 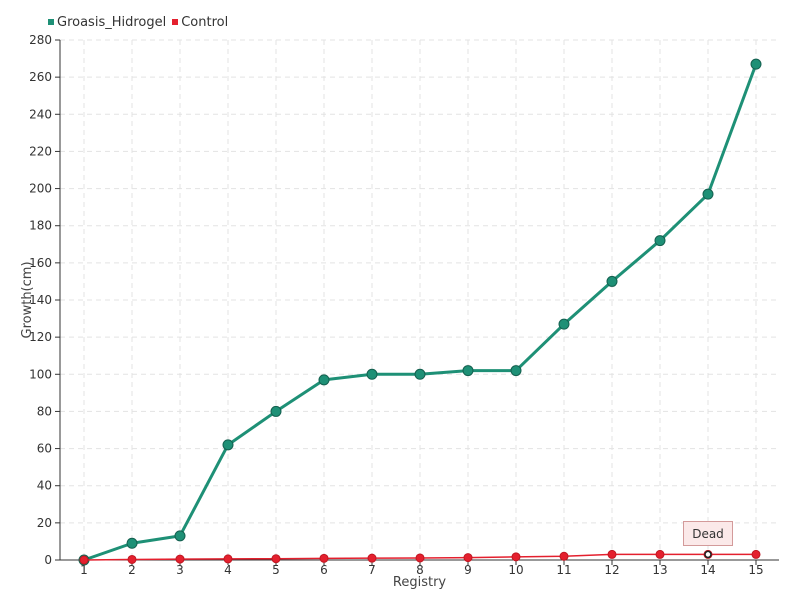 I want to click on y-tick-label: 240, so click(x=40, y=114).